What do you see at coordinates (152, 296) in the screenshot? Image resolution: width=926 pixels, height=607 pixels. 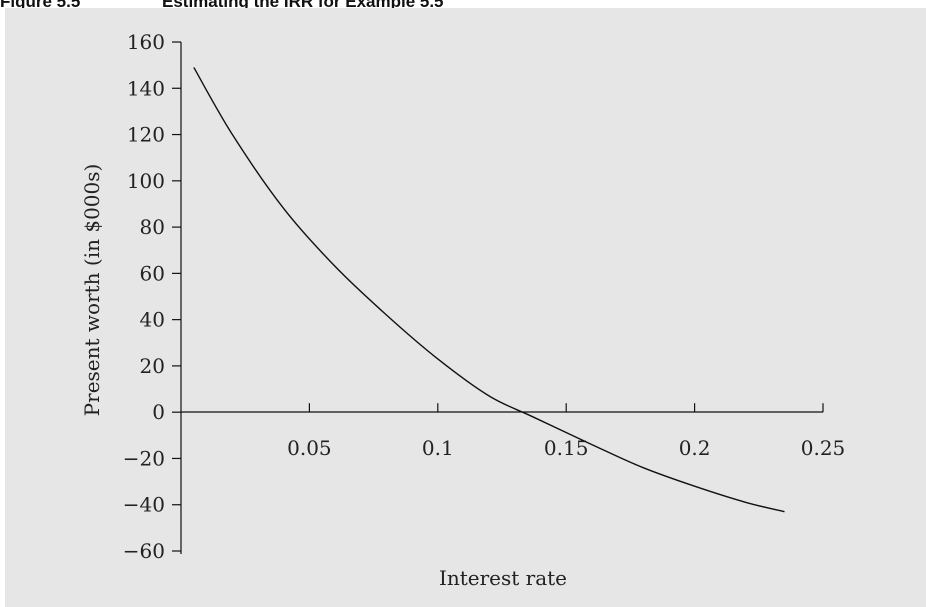 I see `y-ticks: −60 −40 −20 0 20 40 60 80 100 120 140 160` at bounding box center [152, 296].